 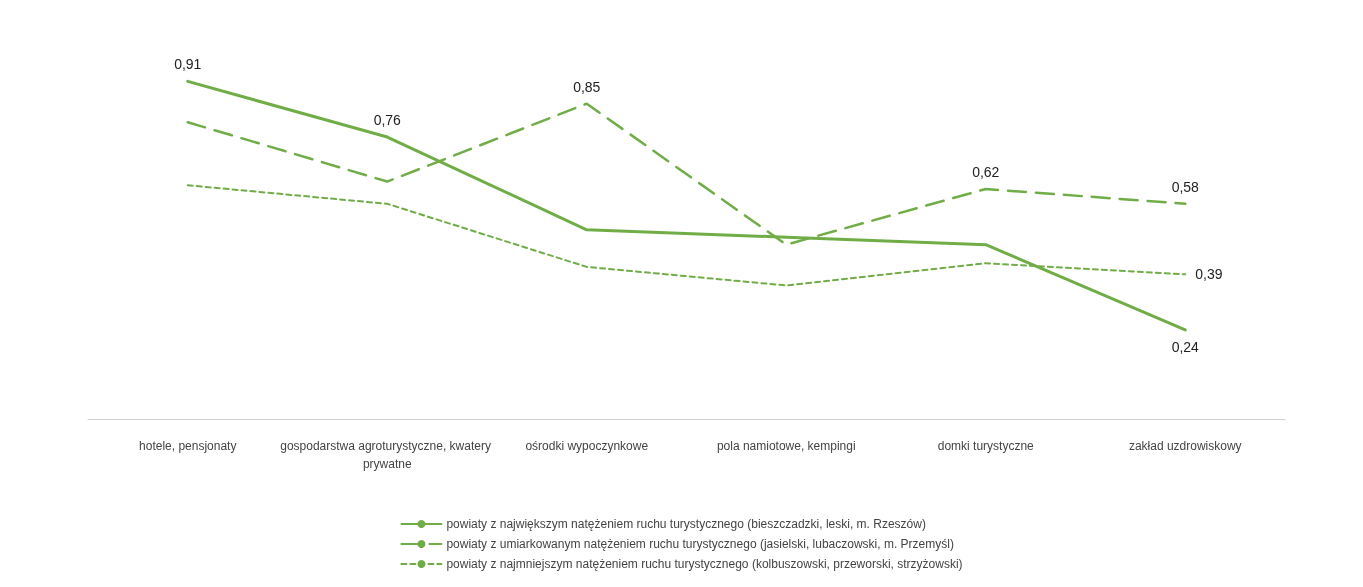 I want to click on legend-label: powiaty z umiarkowanym natężeniem ruchu turystycznego (jasielski, lubaczowski, m. Przemyśl), so click(x=700, y=544).